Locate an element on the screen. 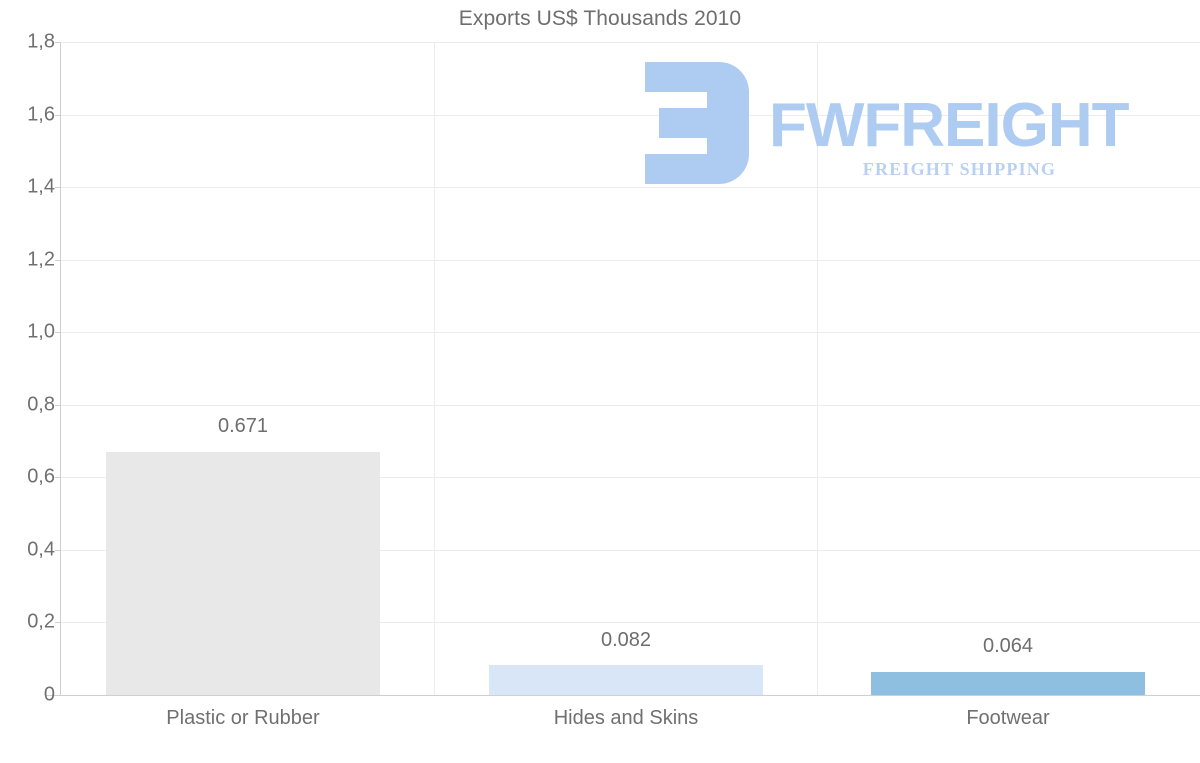  bar-value-label-plastic-or-rubber: 0.671 is located at coordinates (243, 426).